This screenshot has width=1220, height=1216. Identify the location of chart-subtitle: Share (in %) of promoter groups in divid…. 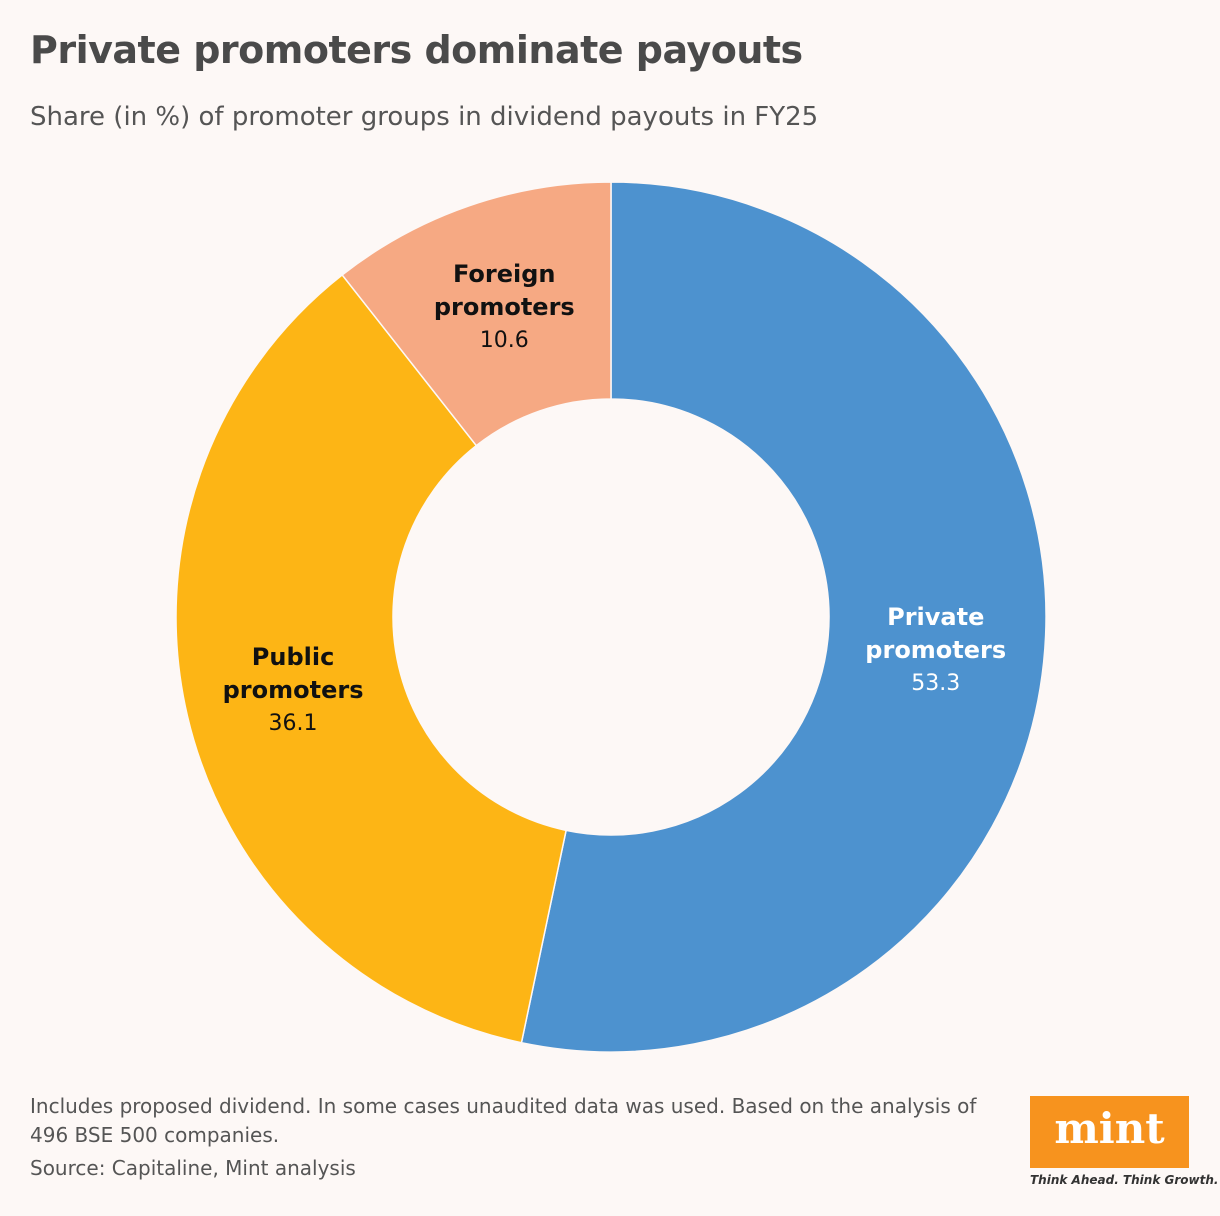
(424, 117).